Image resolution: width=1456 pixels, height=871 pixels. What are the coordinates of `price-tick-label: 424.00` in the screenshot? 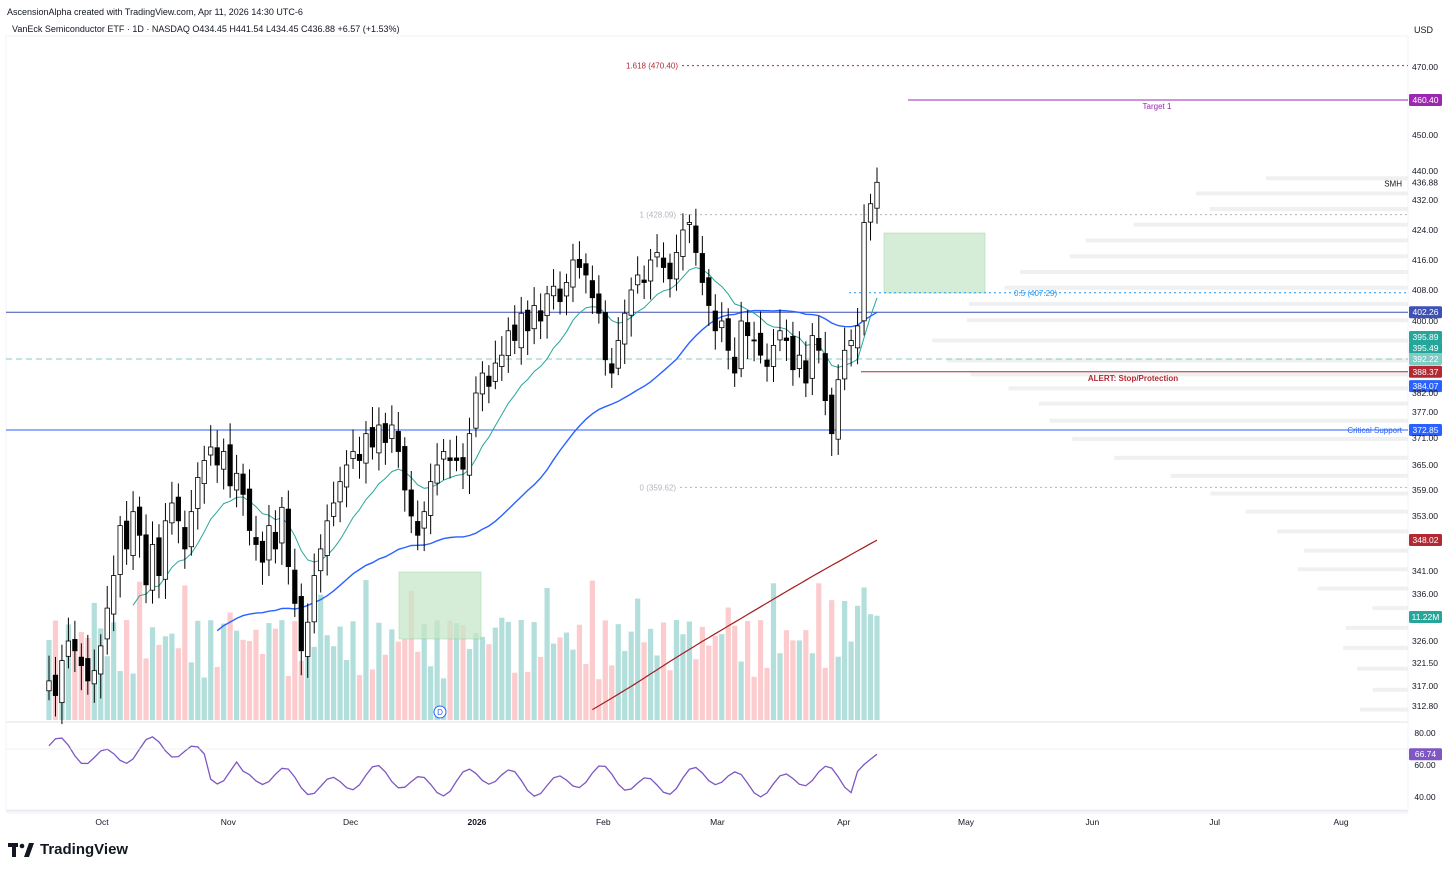 It's located at (1425, 230).